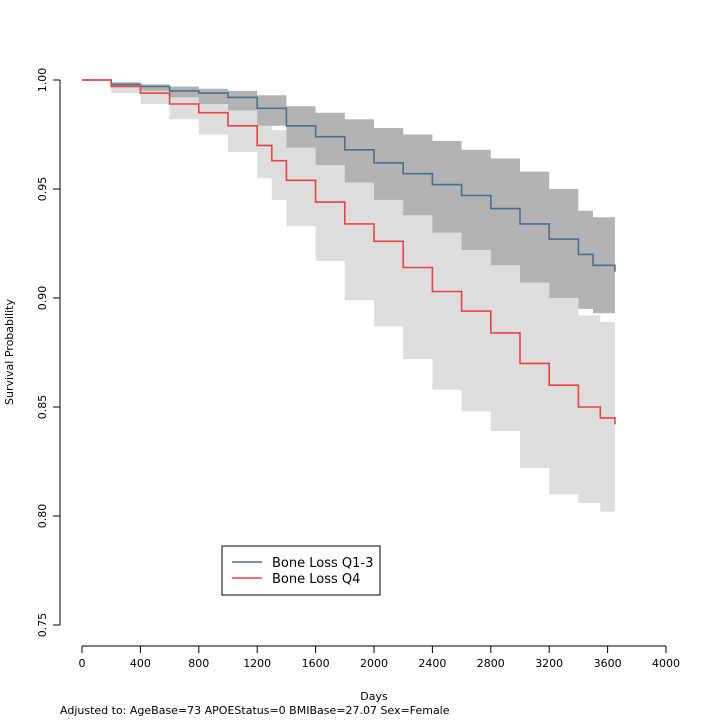  I want to click on legend-label-q13: Bone Loss Q1-3, so click(322, 563).